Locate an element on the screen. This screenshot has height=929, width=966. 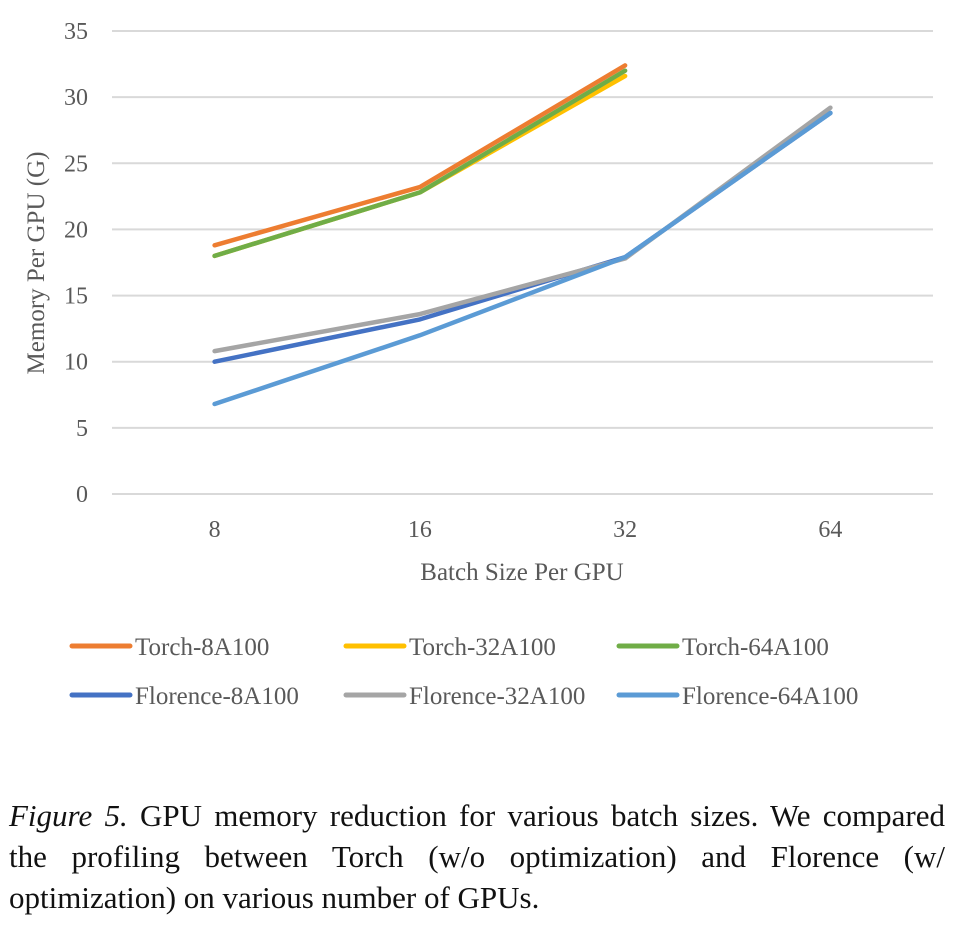
x-tick-8: 8 is located at coordinates (215, 530).